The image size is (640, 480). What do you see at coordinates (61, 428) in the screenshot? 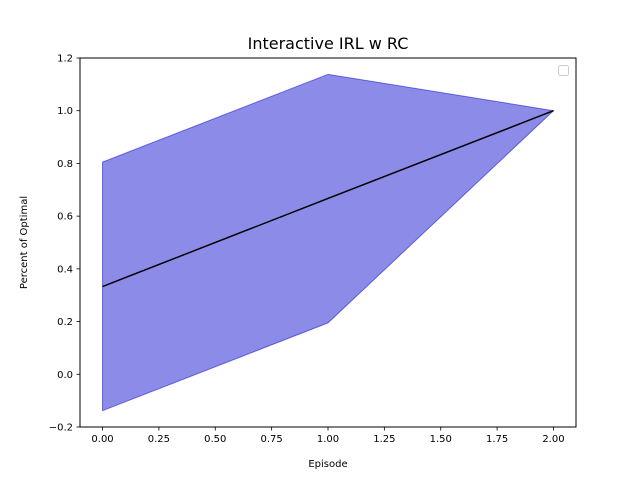
I see `y-tick-label: −0.2` at bounding box center [61, 428].